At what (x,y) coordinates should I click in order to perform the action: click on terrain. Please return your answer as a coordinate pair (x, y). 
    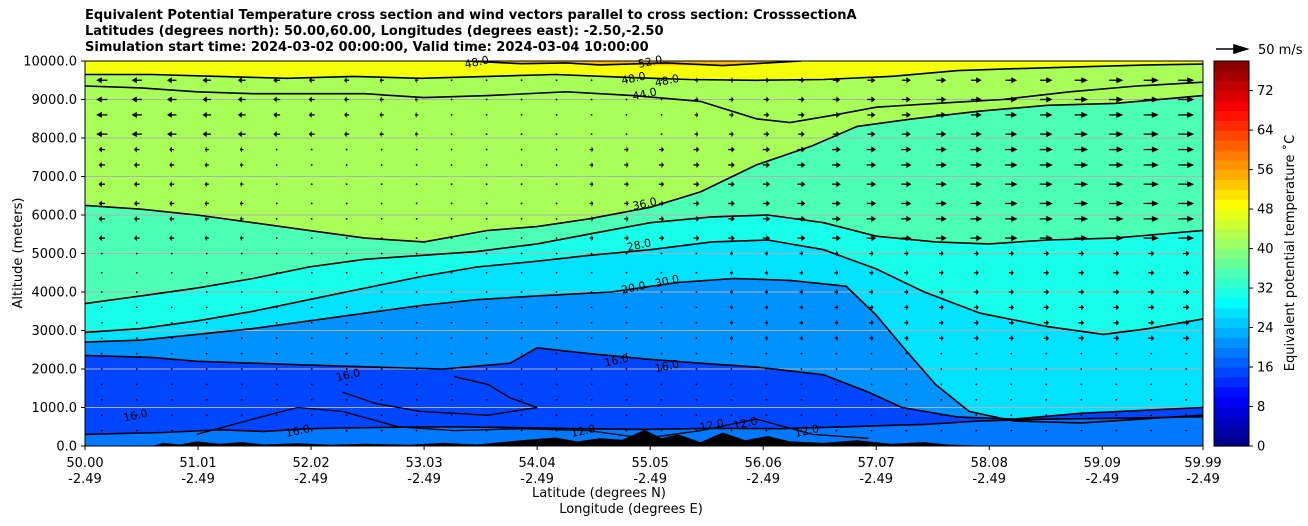
    Looking at the image, I should click on (572, 437).